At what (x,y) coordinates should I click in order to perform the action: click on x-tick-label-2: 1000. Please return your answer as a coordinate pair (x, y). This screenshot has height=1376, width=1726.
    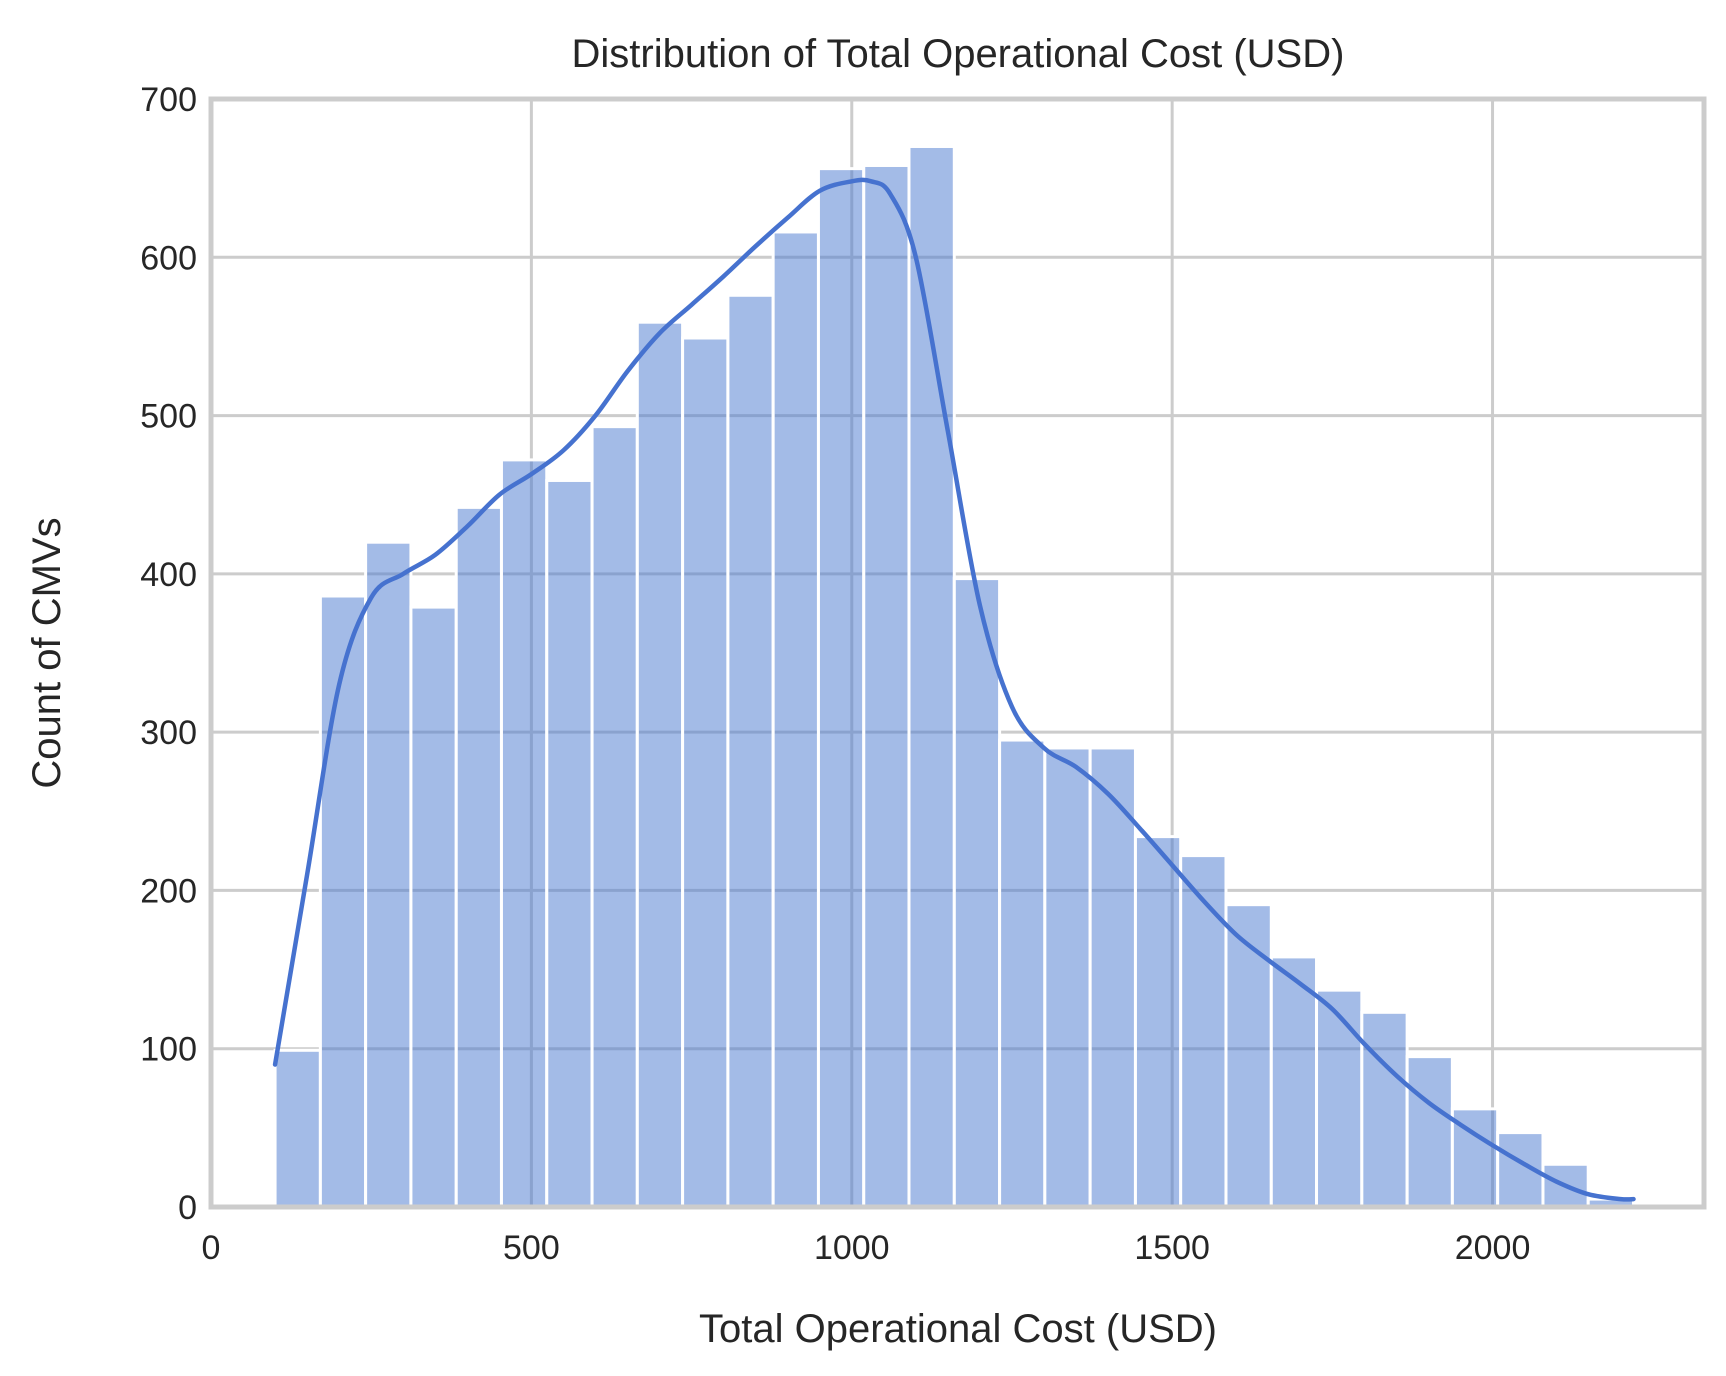
    Looking at the image, I should click on (852, 1248).